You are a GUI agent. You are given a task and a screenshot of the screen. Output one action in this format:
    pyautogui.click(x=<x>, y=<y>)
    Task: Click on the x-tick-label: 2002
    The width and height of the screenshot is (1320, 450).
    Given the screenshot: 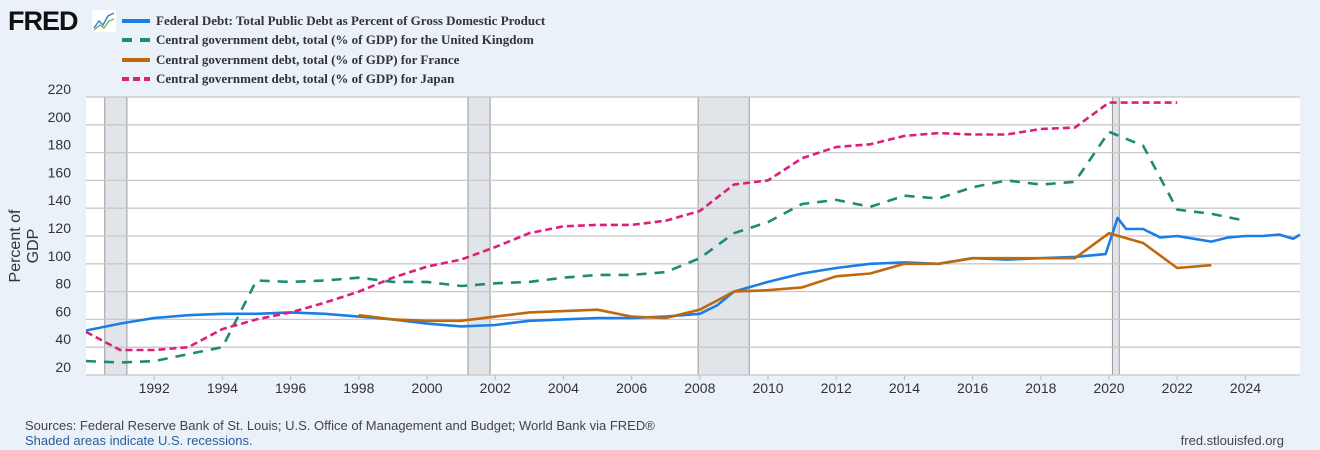 What is the action you would take?
    pyautogui.click(x=495, y=388)
    